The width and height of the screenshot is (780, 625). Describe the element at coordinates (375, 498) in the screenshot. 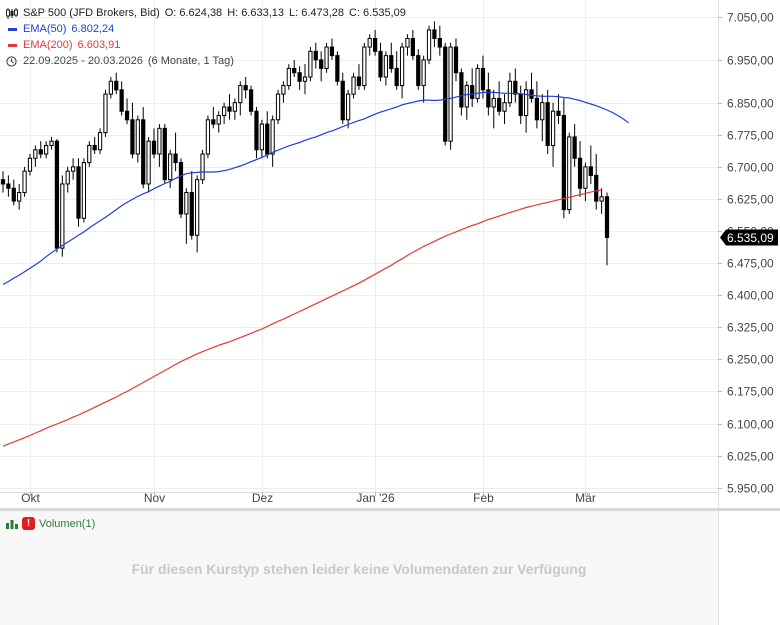

I see `x-tick-label: Jan '26` at that location.